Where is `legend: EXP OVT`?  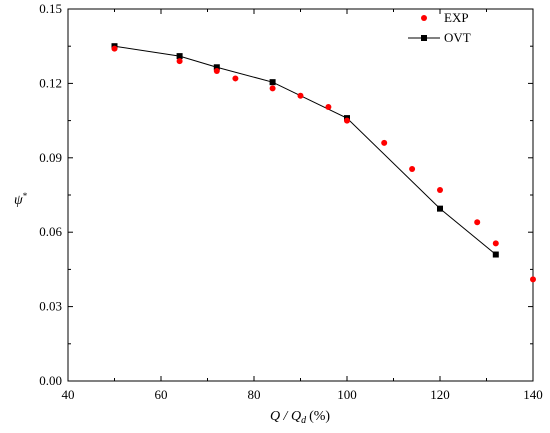
legend: EXP OVT is located at coordinates (439, 27).